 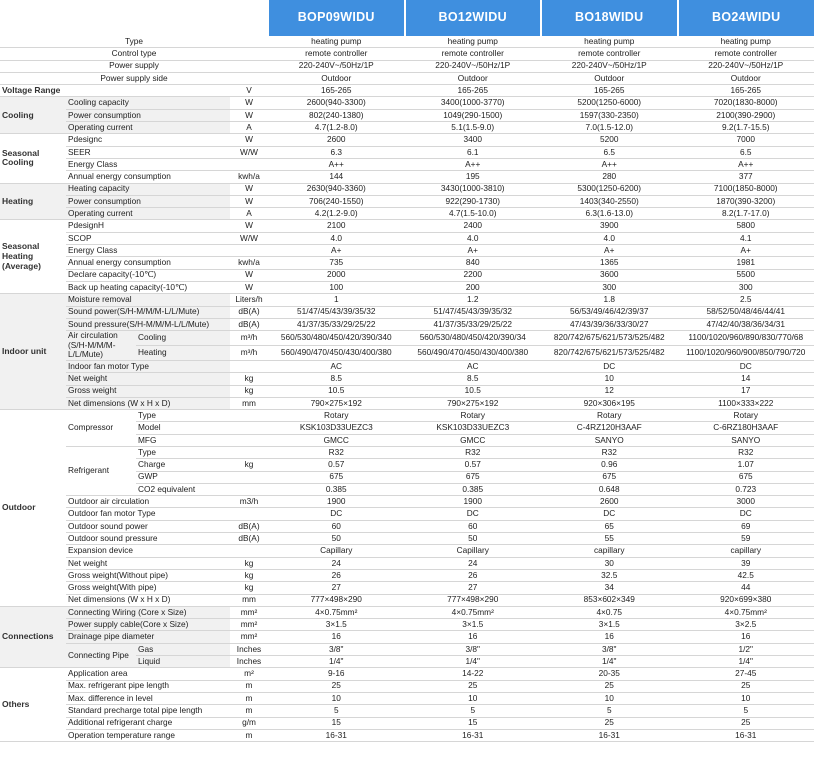 I want to click on unit-cell: m3/h, so click(x=249, y=502).